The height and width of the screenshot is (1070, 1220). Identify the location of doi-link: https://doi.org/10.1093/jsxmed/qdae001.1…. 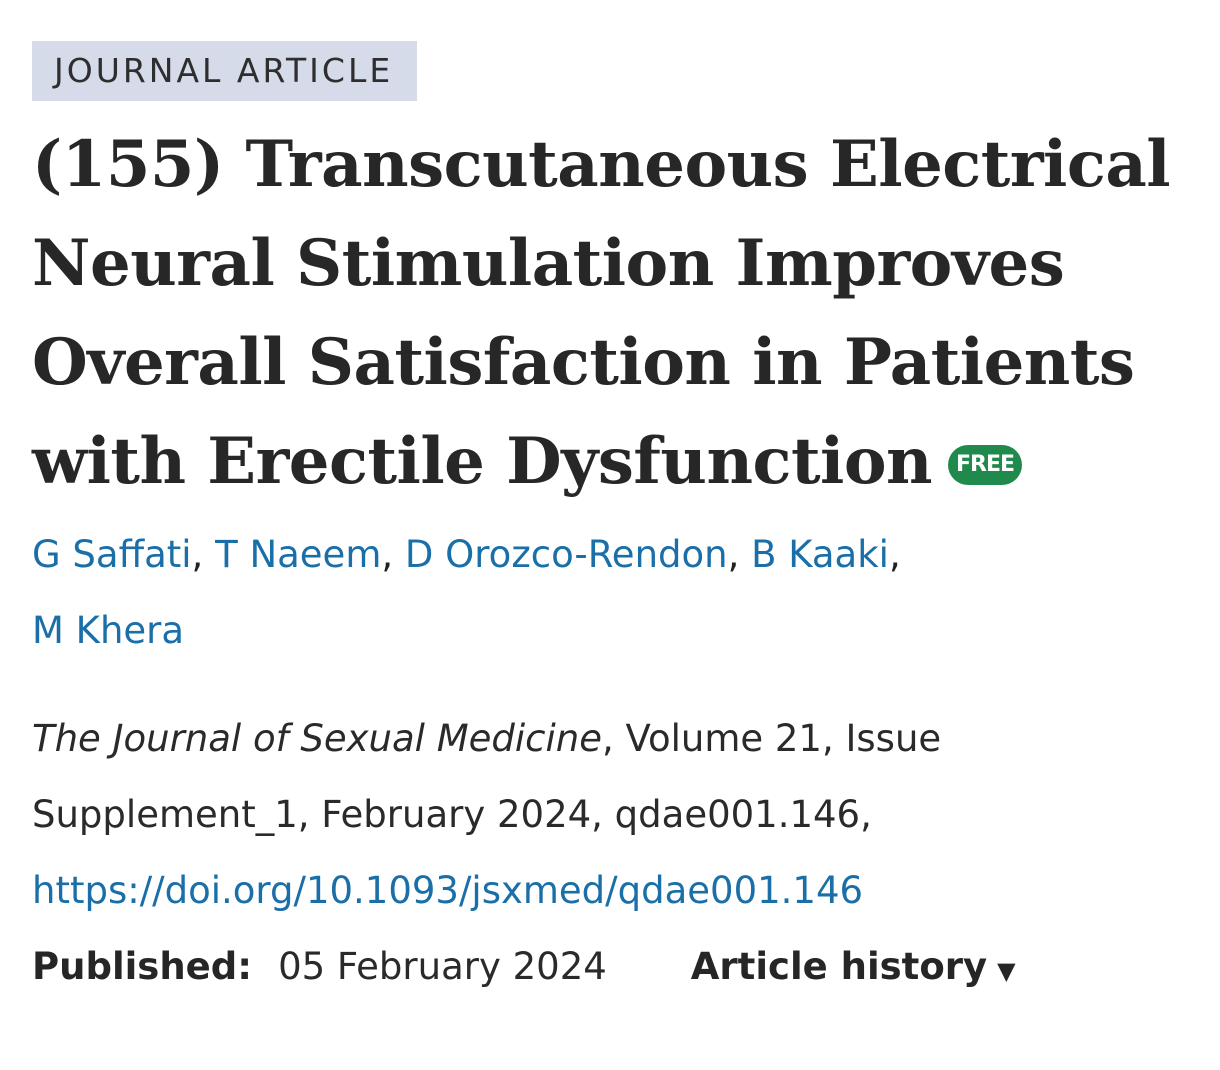
(448, 890).